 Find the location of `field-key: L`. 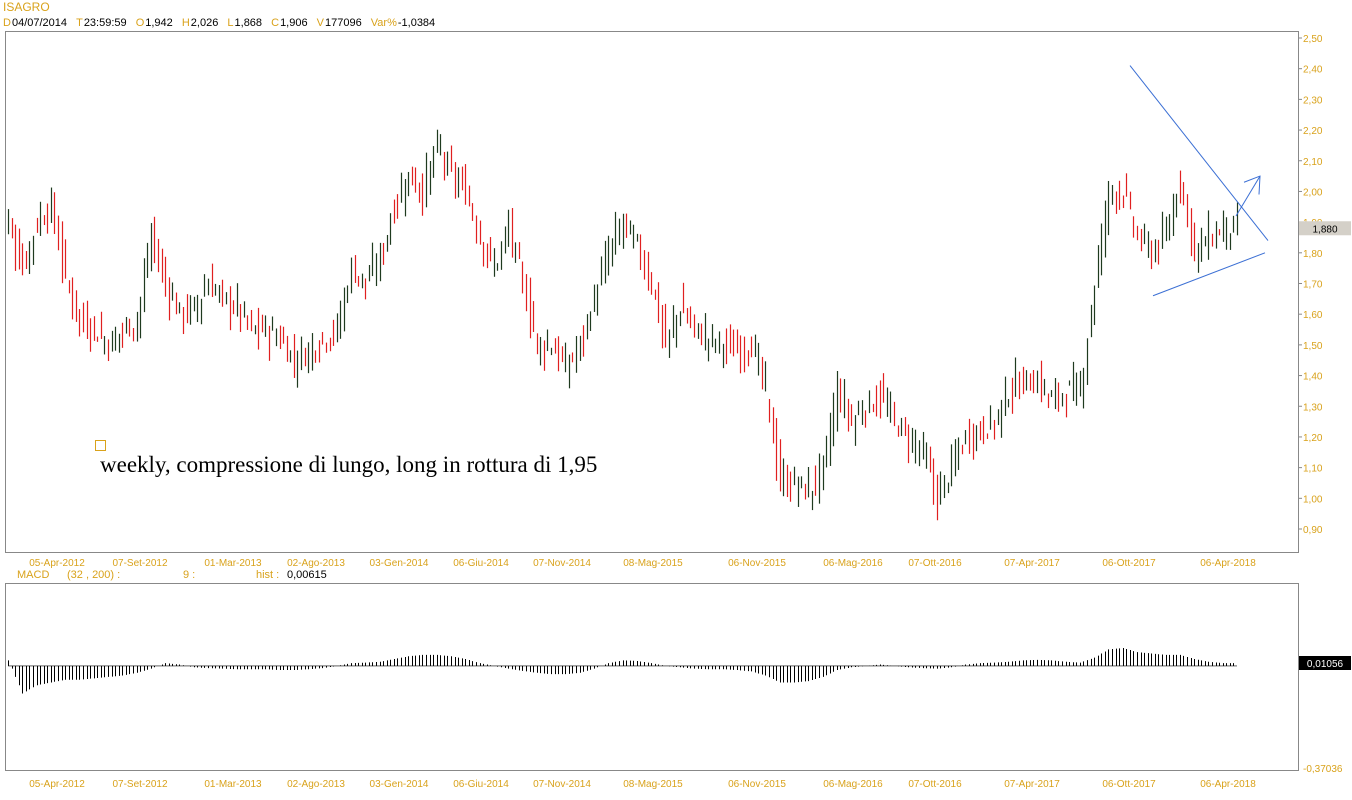

field-key: L is located at coordinates (230, 23).